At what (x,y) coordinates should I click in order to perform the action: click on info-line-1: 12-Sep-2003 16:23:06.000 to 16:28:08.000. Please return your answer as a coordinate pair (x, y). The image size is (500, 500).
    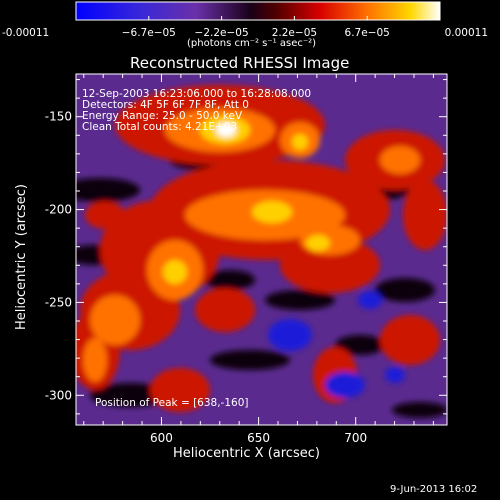
    Looking at the image, I should click on (197, 94).